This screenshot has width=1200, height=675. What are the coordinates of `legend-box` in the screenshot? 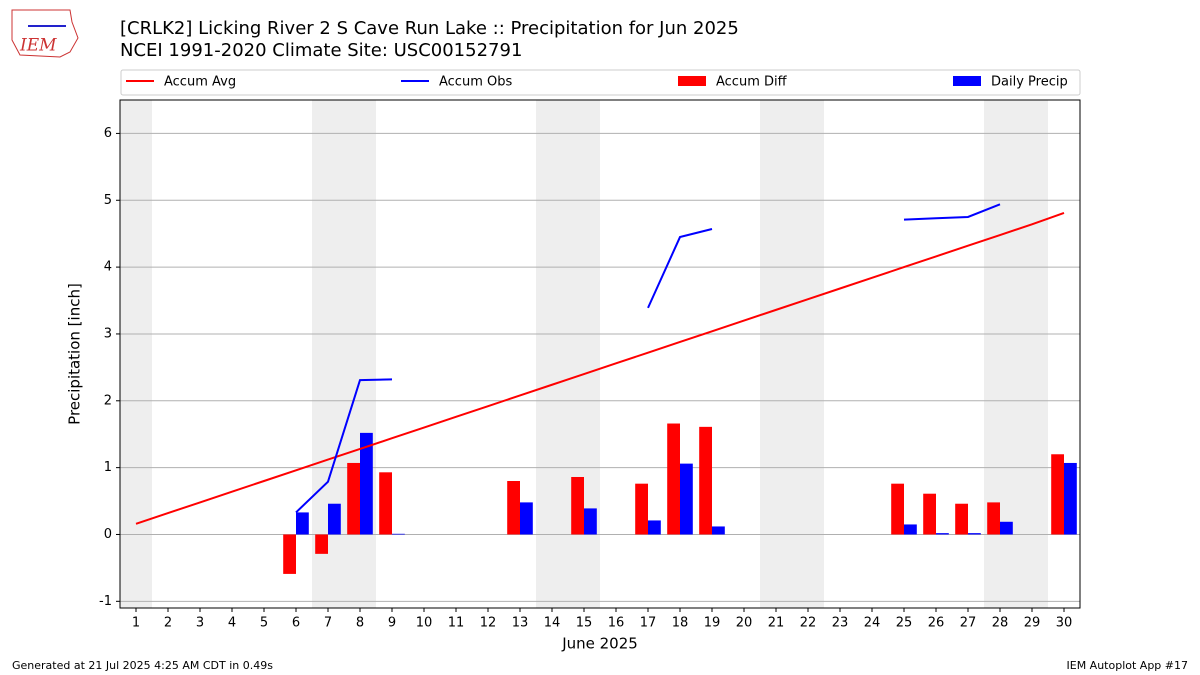 It's located at (600, 82).